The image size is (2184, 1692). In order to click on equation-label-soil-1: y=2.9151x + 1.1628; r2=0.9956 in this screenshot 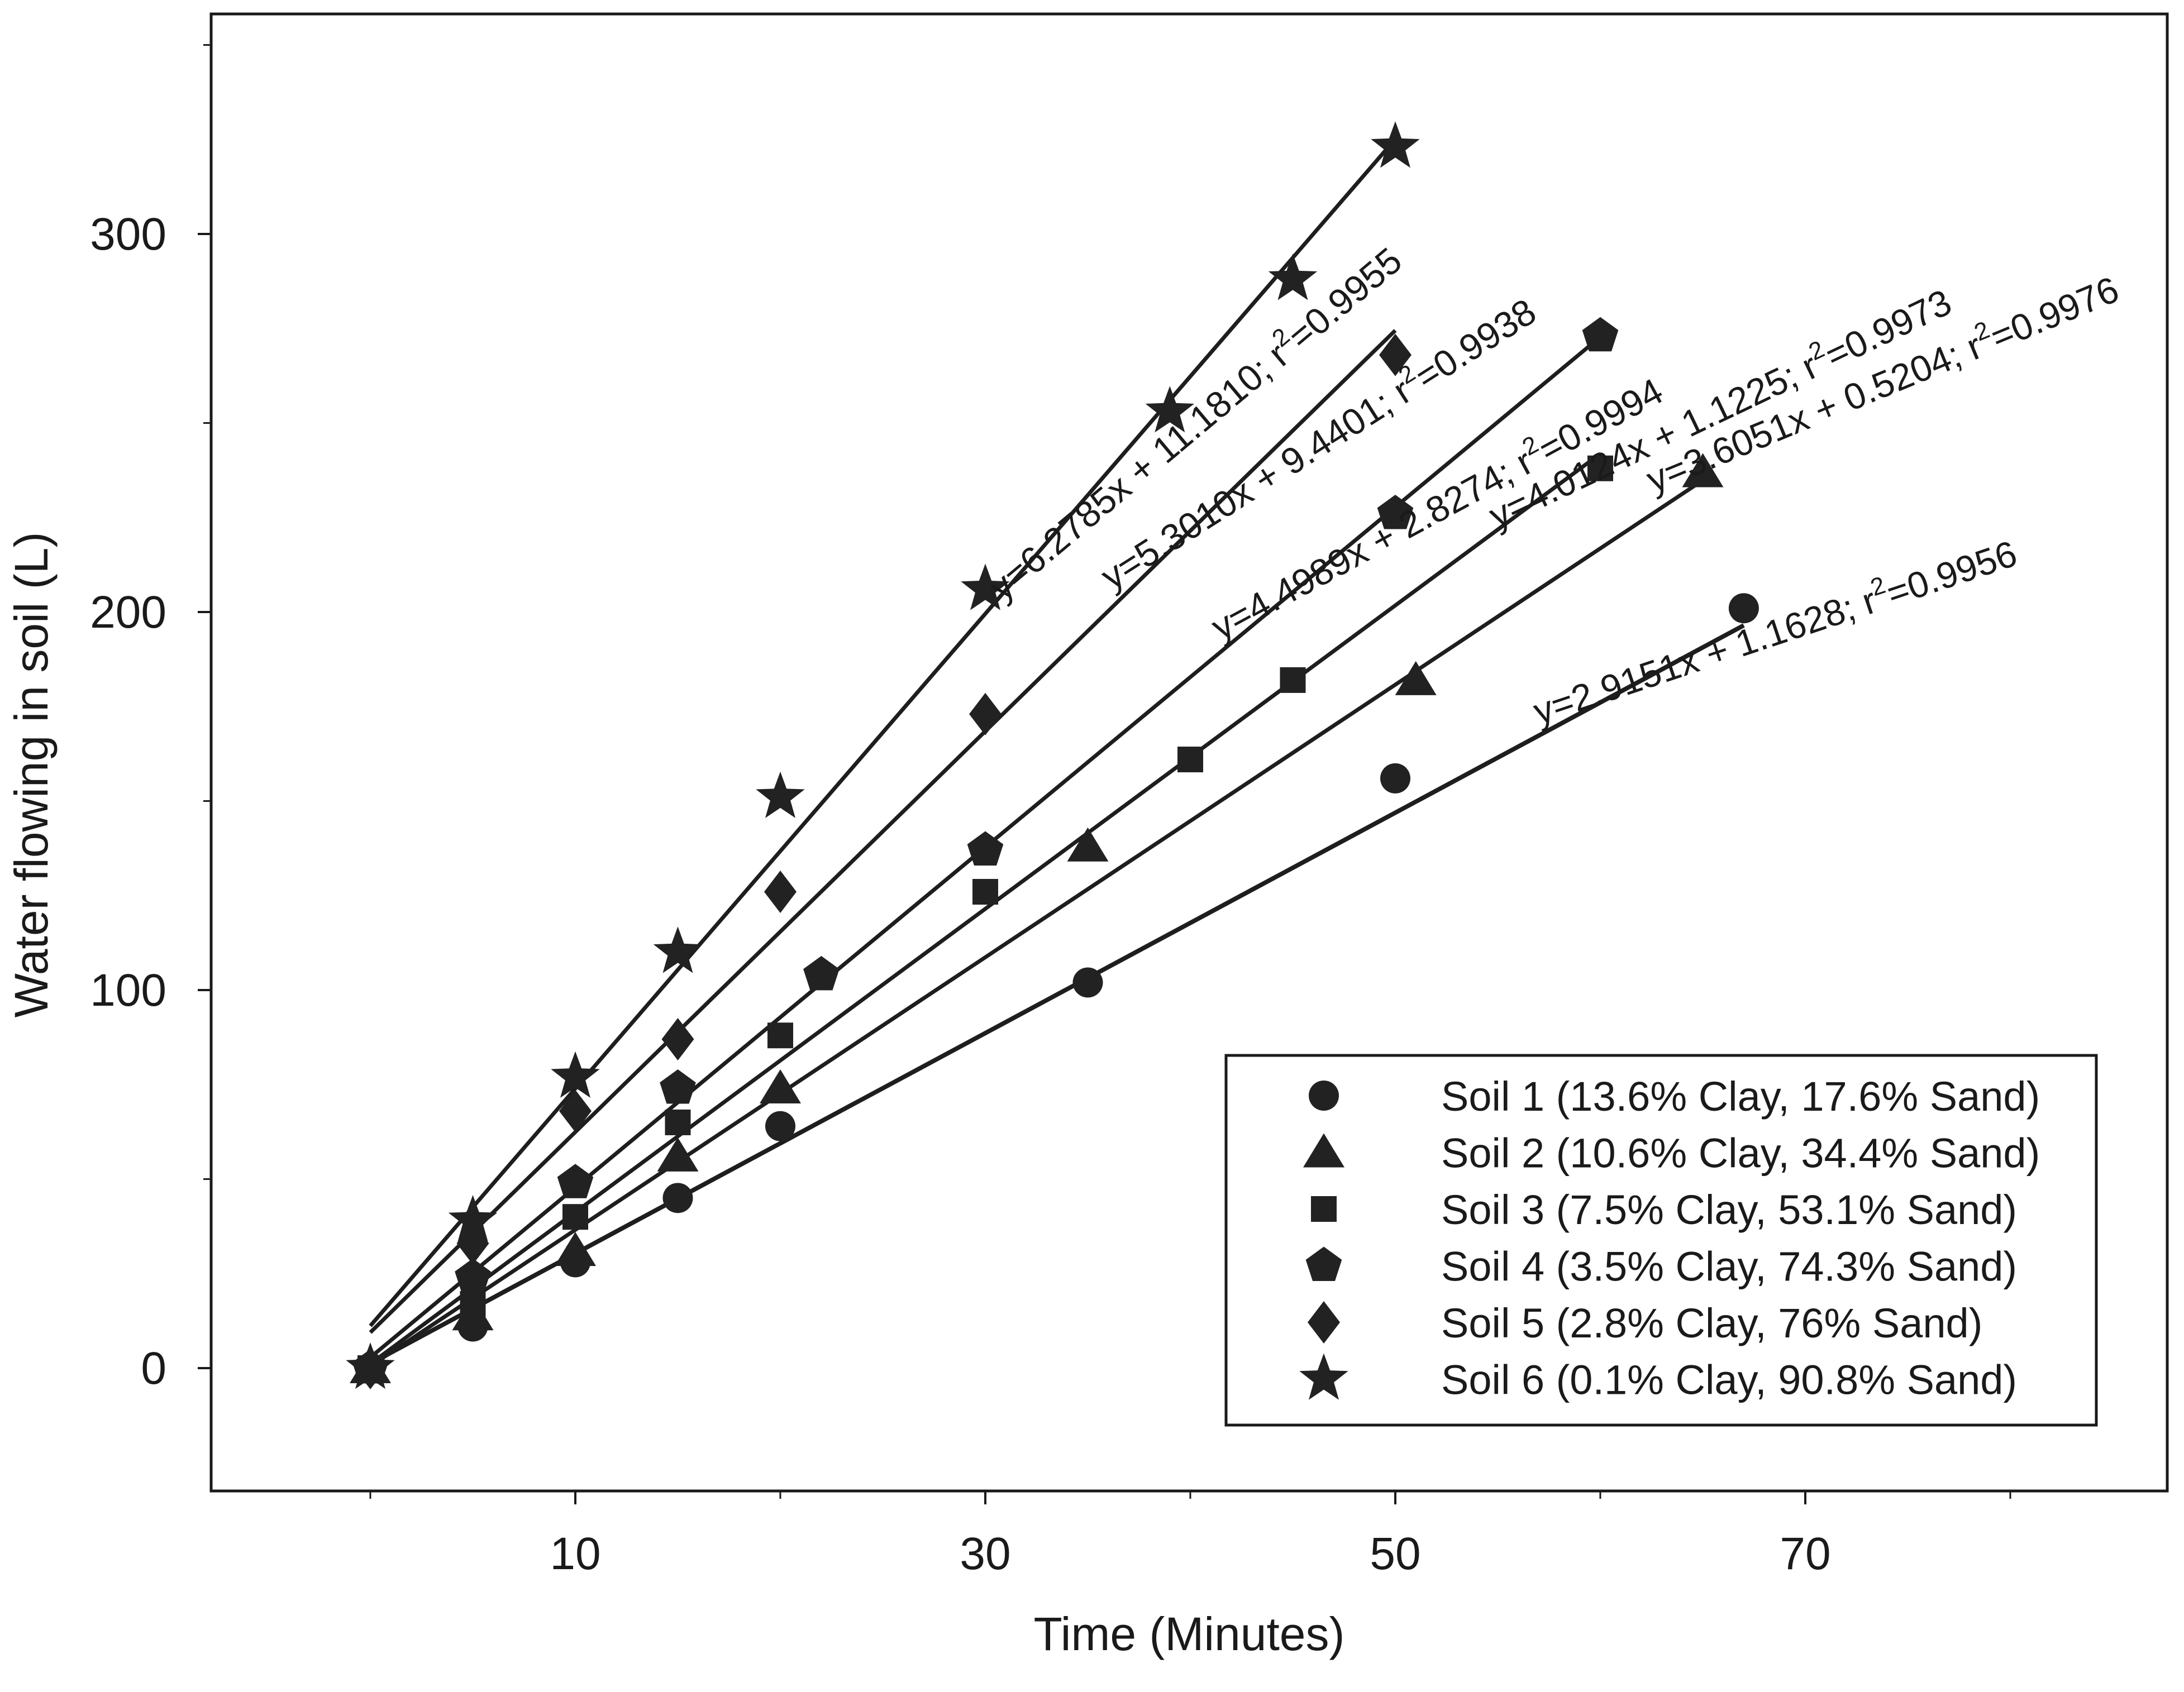, I will do `click(1774, 631)`.